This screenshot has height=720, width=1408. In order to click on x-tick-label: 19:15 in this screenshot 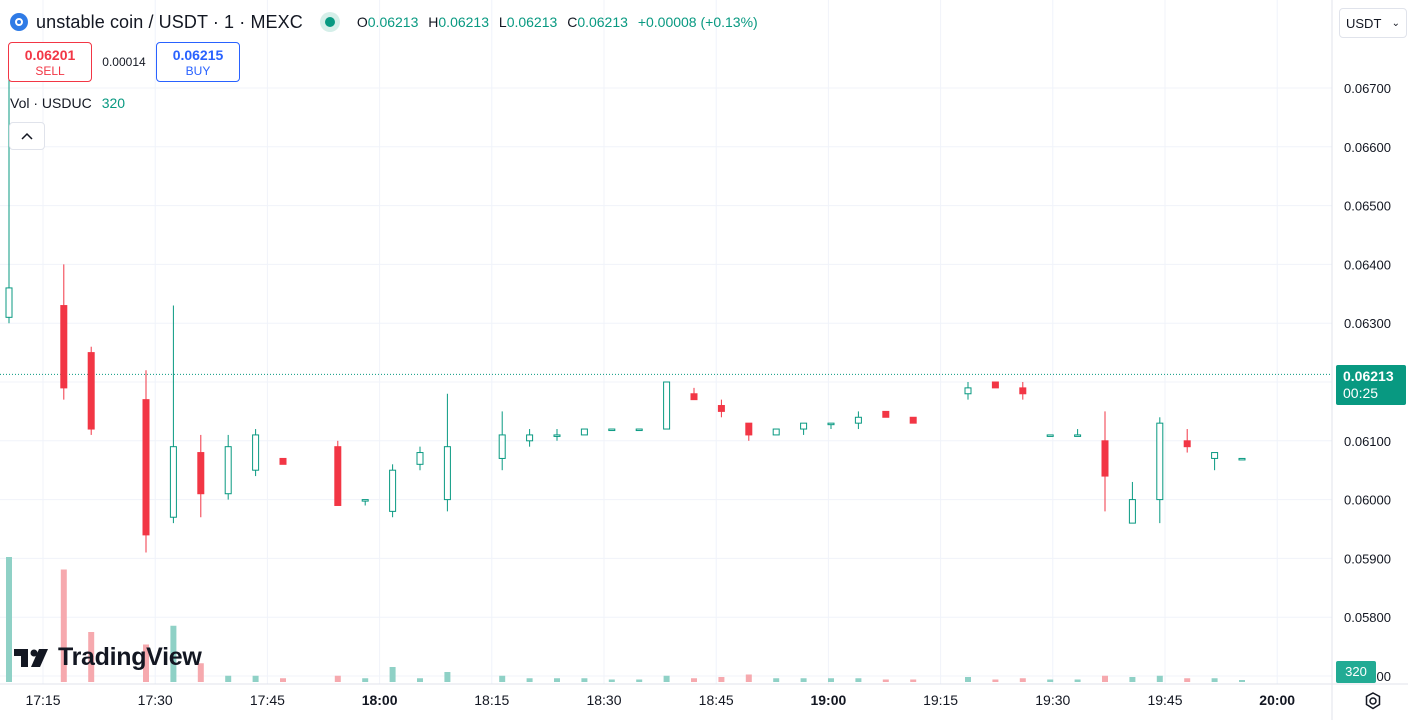, I will do `click(940, 700)`.